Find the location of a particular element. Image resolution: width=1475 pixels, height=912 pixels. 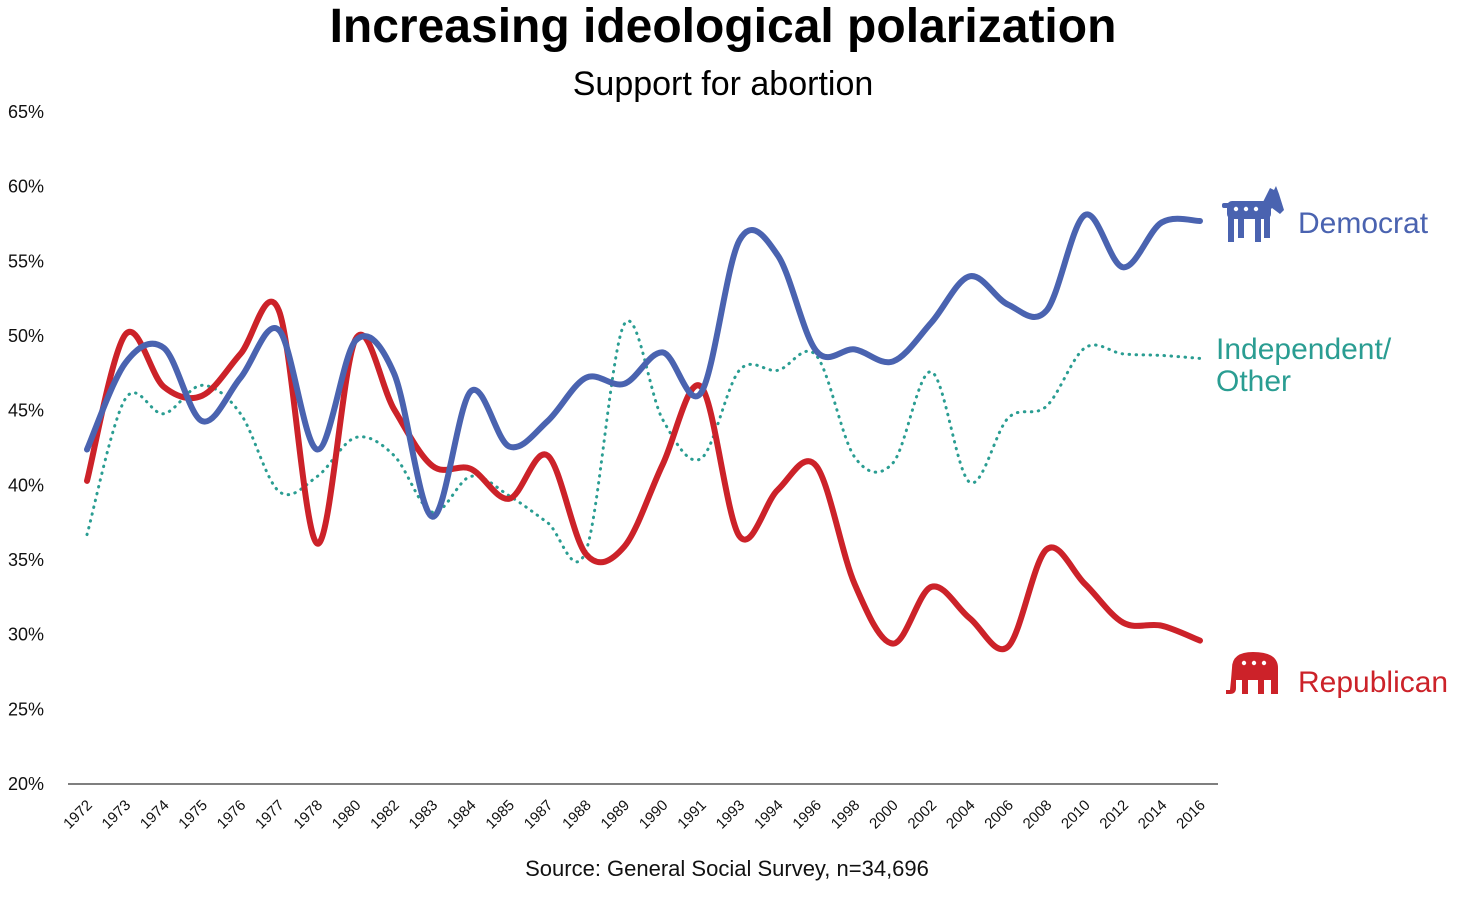

label-republican: Republican is located at coordinates (1373, 682).